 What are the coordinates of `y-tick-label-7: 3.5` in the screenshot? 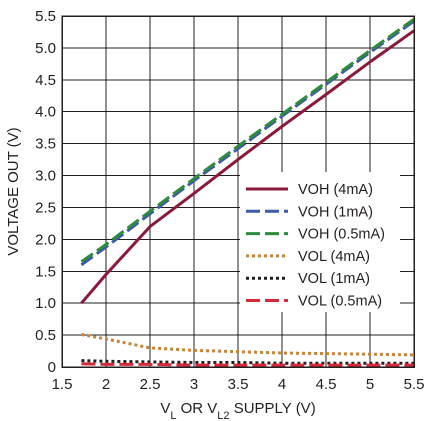 It's located at (45, 144).